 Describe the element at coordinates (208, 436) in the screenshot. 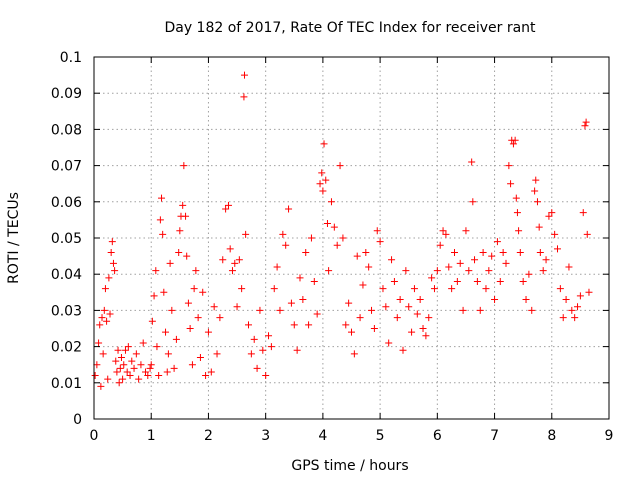

I see `x-tick-label: 2` at that location.